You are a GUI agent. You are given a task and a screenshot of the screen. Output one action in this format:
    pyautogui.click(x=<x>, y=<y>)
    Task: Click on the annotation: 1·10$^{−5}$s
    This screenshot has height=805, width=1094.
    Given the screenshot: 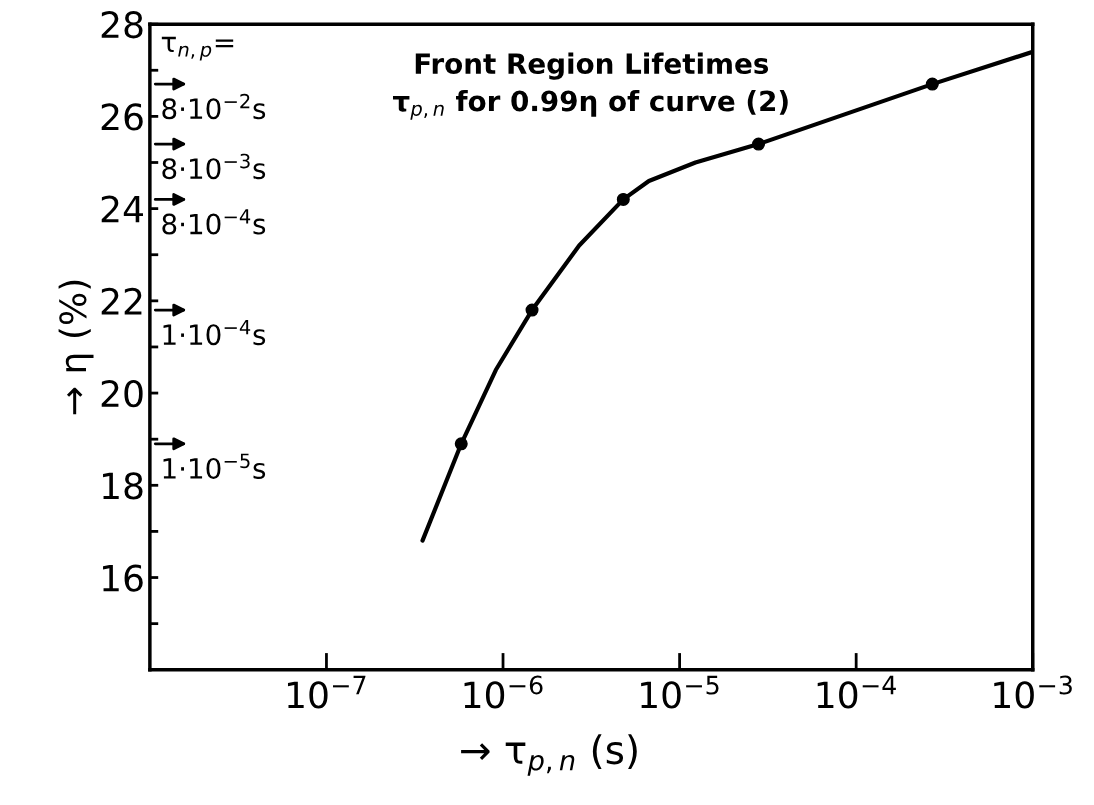 What is the action you would take?
    pyautogui.click(x=214, y=466)
    